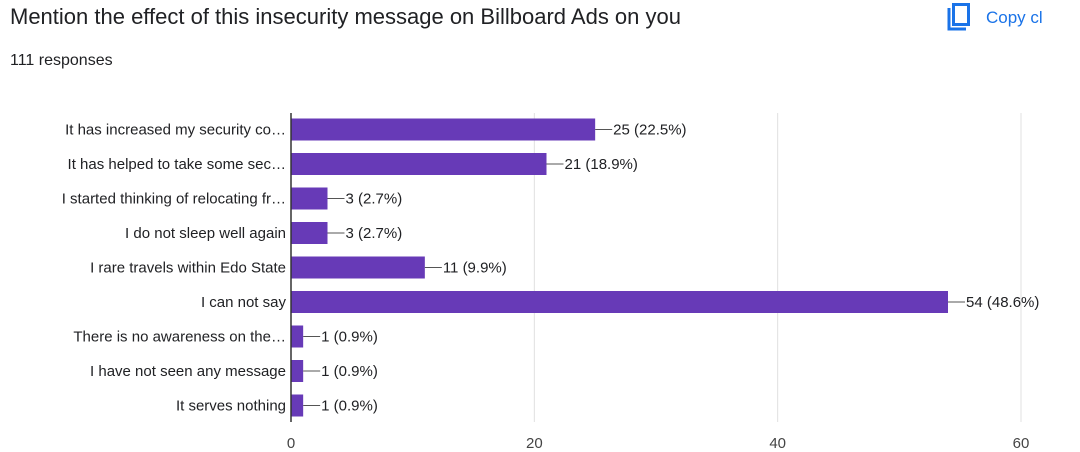  Describe the element at coordinates (534, 443) in the screenshot. I see `x-tick-label: 20` at that location.